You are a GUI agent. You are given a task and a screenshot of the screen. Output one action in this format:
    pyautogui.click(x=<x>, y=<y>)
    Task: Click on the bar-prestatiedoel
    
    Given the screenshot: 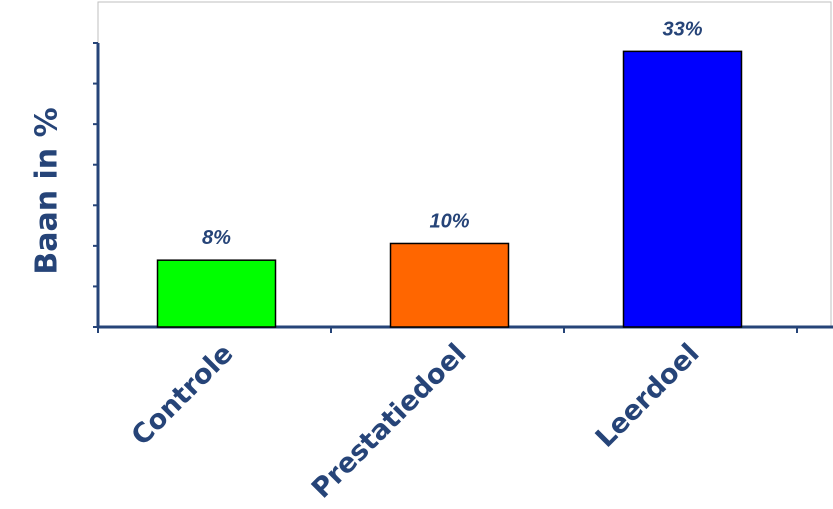 What is the action you would take?
    pyautogui.click(x=449, y=285)
    